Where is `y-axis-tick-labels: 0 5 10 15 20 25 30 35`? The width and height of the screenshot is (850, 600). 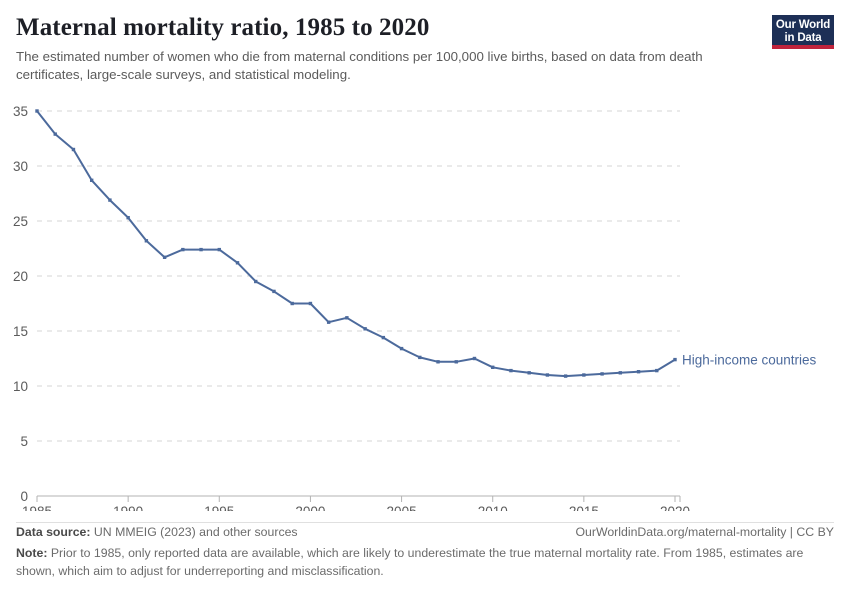
y-axis-tick-labels: 0 5 10 15 20 25 30 35 is located at coordinates (20, 304).